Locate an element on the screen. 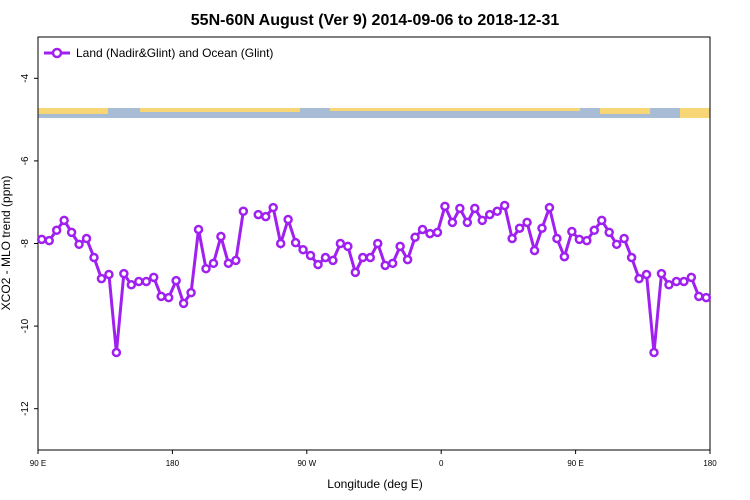  y-tick-label: -8 is located at coordinates (25, 243).